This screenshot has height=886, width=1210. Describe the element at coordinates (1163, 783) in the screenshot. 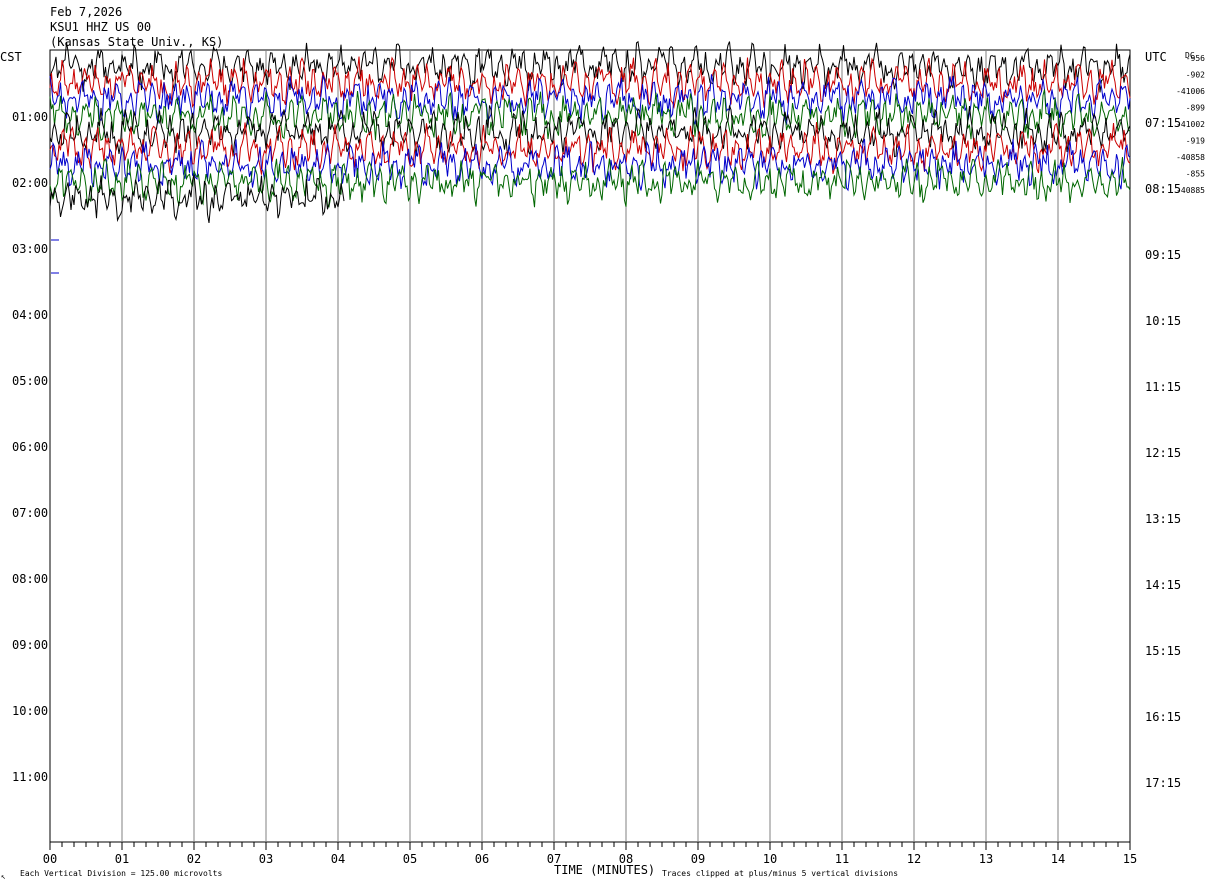

I see `right-hour-label: 17:15` at that location.